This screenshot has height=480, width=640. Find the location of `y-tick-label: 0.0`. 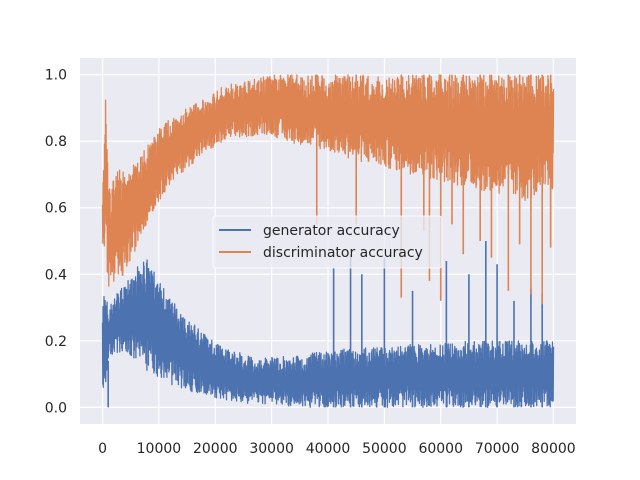

y-tick-label: 0.0 is located at coordinates (56, 408).